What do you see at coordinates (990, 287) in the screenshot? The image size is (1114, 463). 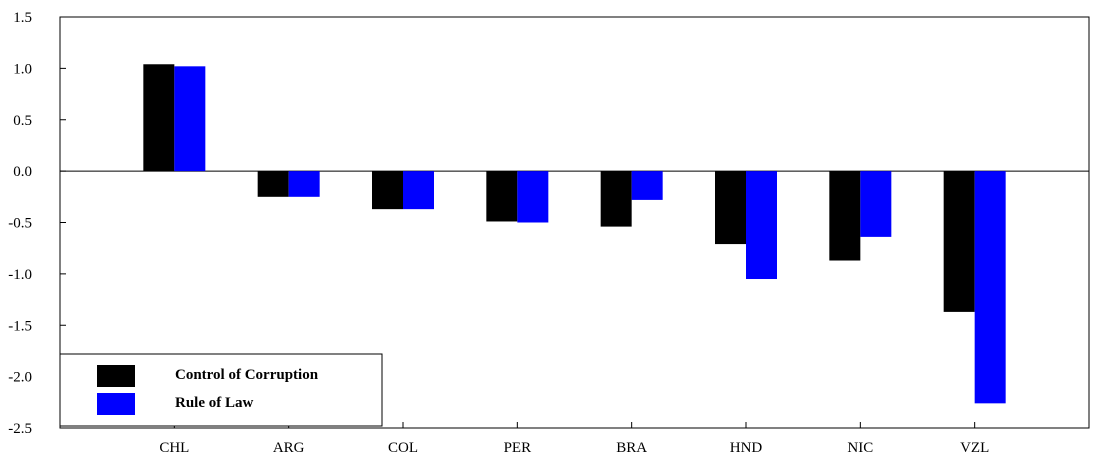 I see `bar-vzl-rule-of-law` at bounding box center [990, 287].